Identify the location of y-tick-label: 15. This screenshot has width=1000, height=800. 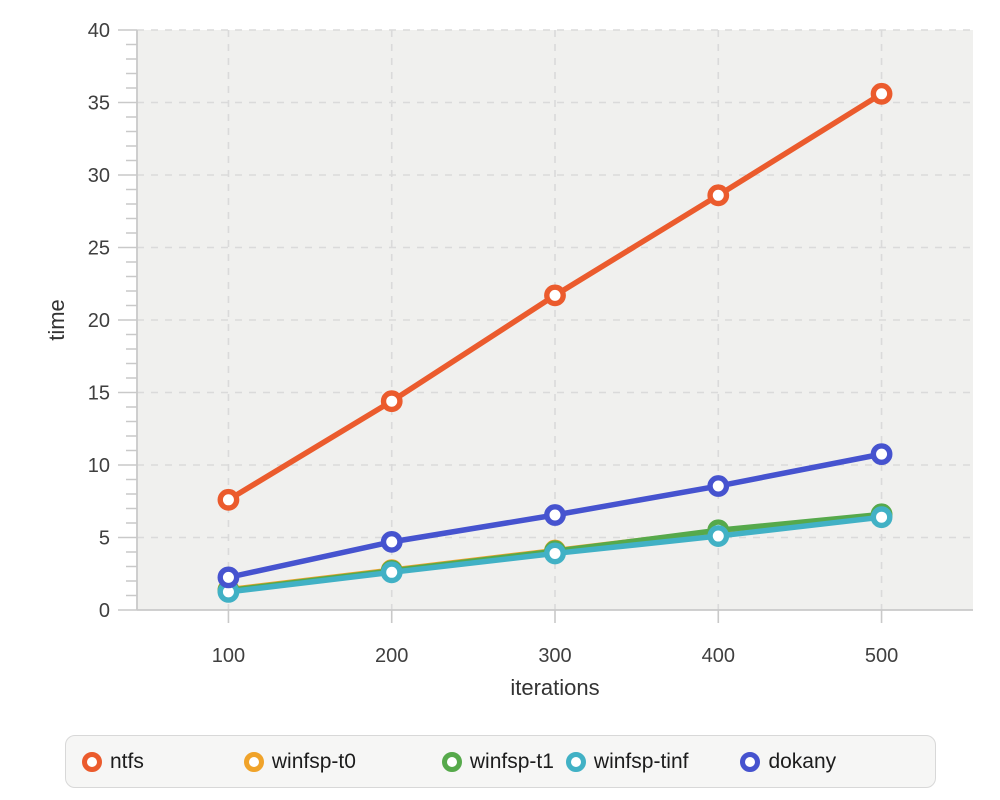
(99, 394).